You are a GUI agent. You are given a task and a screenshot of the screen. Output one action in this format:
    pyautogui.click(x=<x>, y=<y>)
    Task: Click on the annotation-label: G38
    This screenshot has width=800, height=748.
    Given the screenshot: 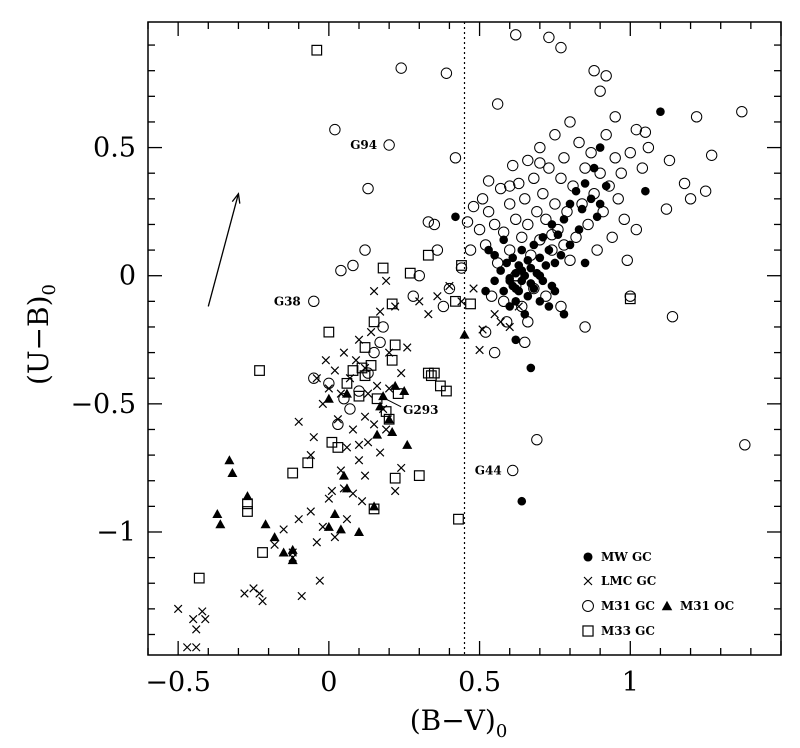 What is the action you would take?
    pyautogui.click(x=287, y=301)
    